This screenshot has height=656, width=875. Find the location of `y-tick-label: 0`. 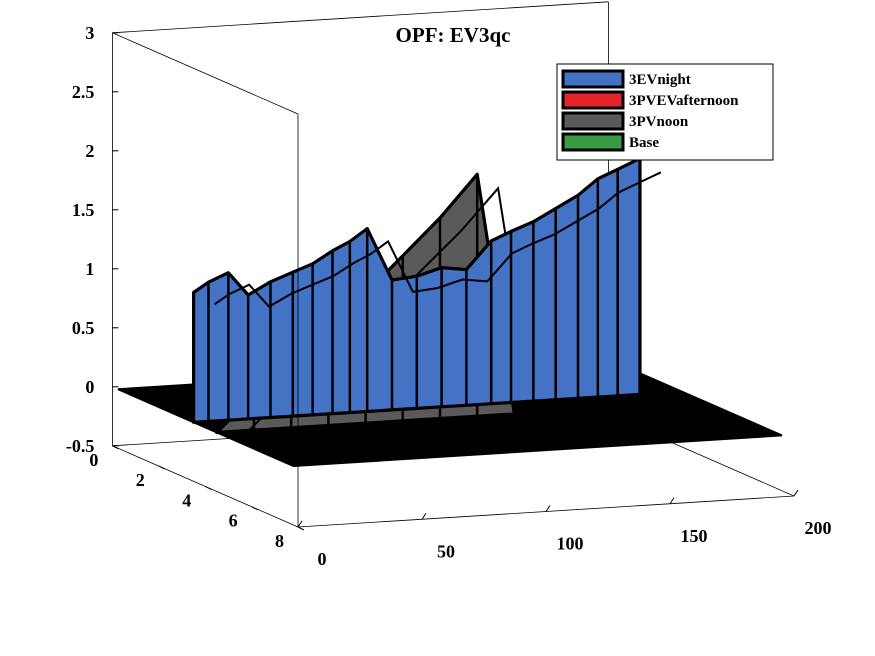

y-tick-label: 0 is located at coordinates (93, 460).